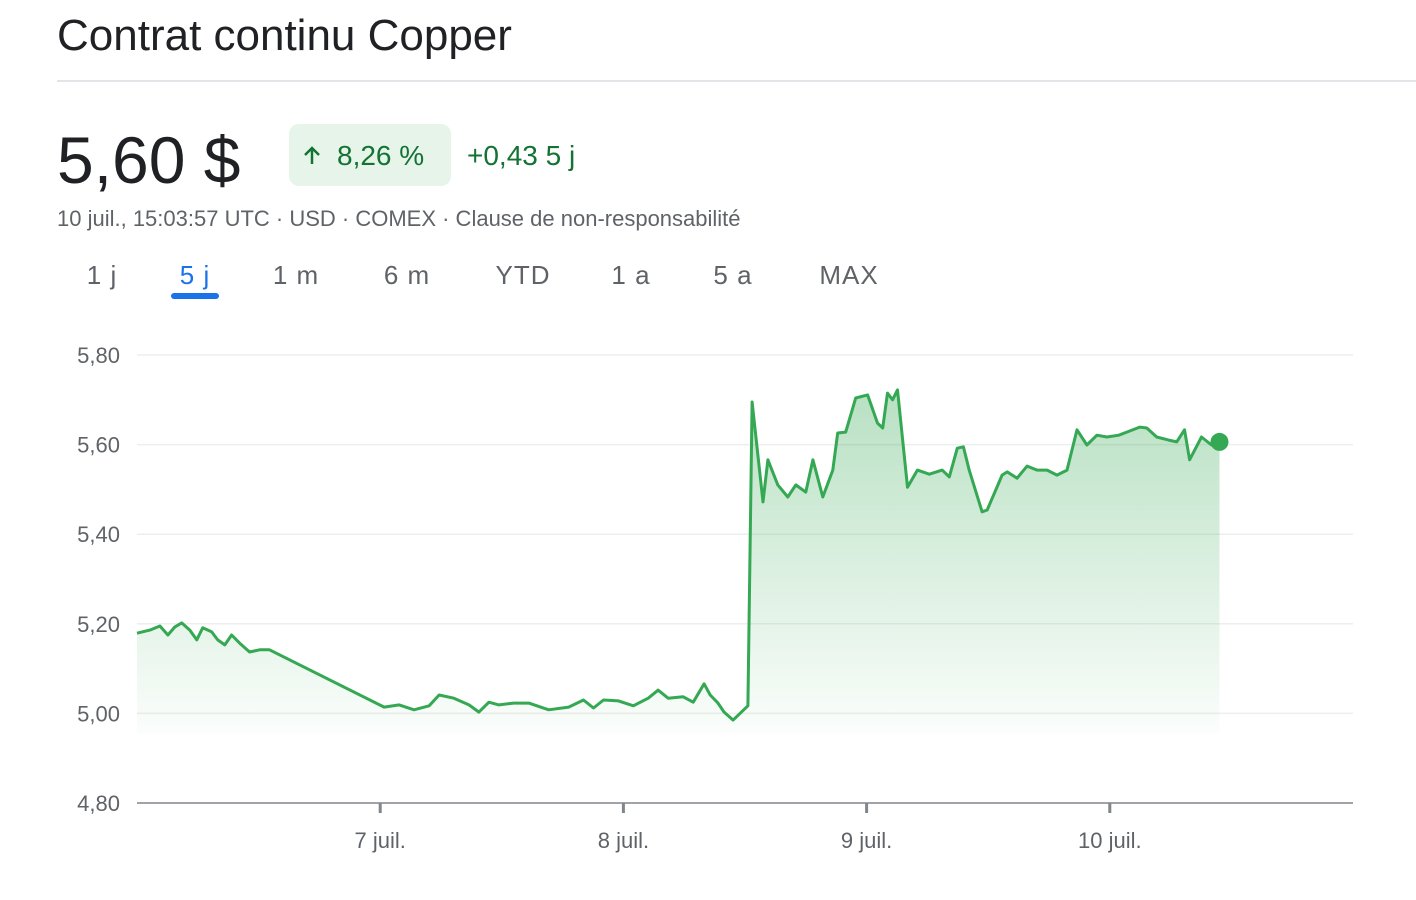  I want to click on tab: 1 m, so click(296, 275).